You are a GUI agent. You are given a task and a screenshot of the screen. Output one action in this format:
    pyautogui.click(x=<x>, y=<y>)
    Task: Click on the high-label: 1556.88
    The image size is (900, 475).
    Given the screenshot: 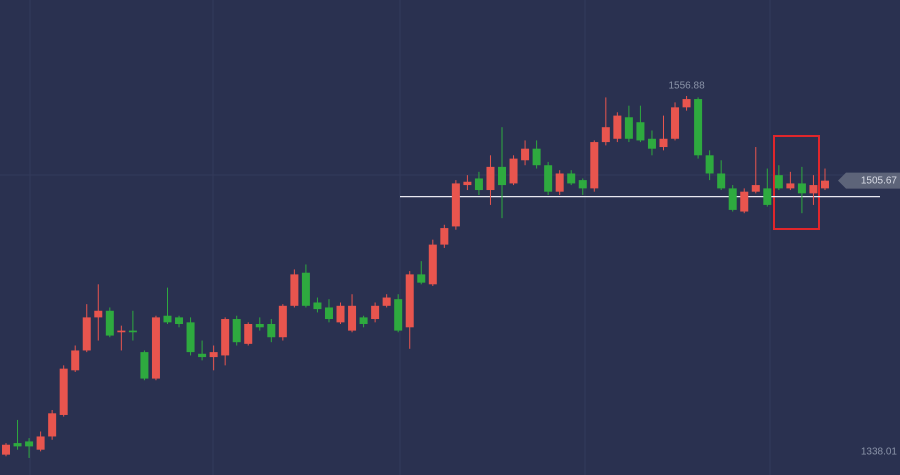 What is the action you would take?
    pyautogui.click(x=686, y=86)
    